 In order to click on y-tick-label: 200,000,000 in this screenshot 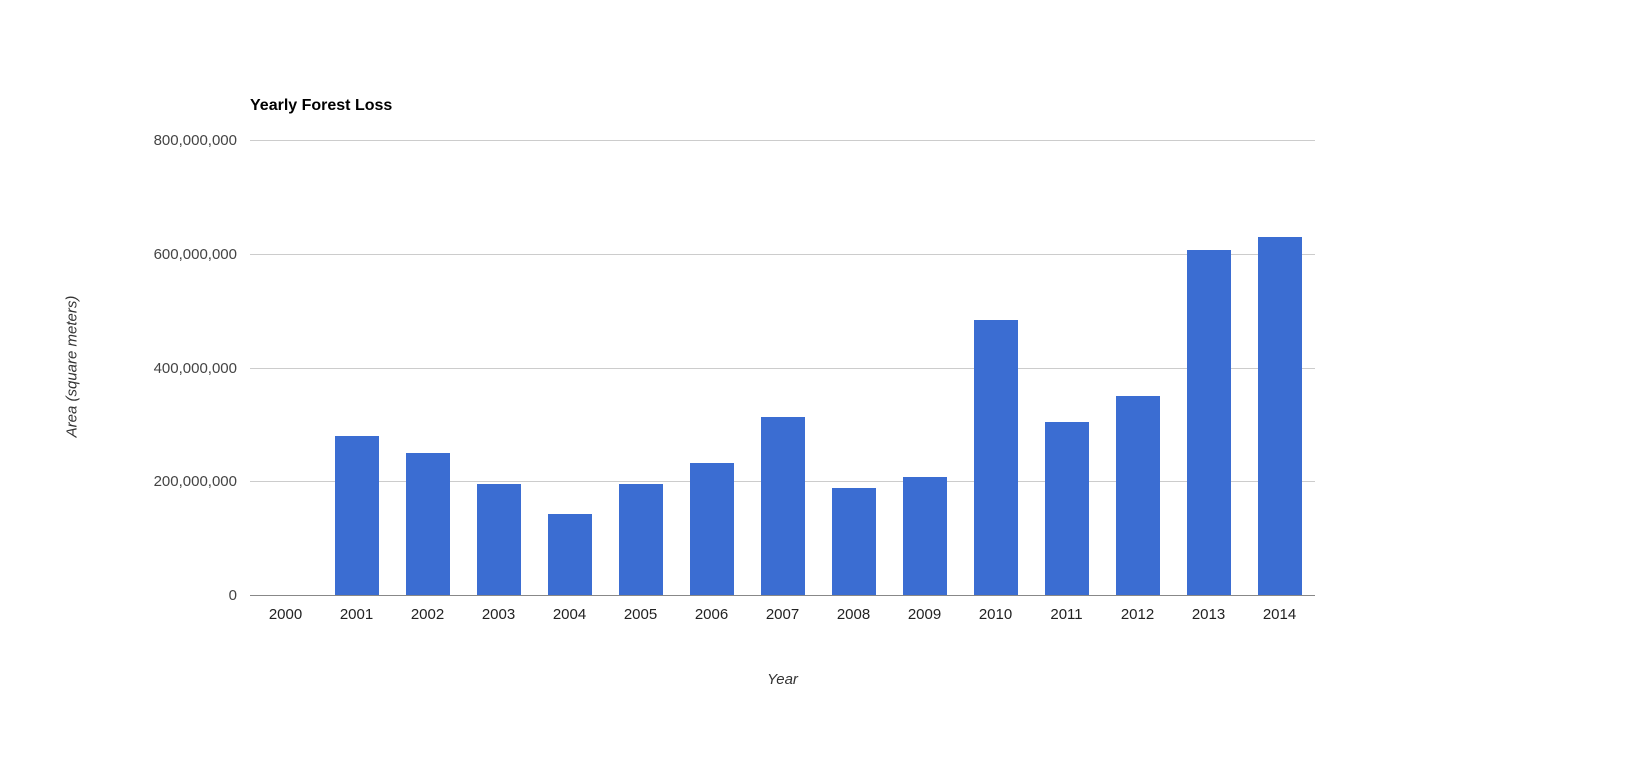, I will do `click(195, 482)`.